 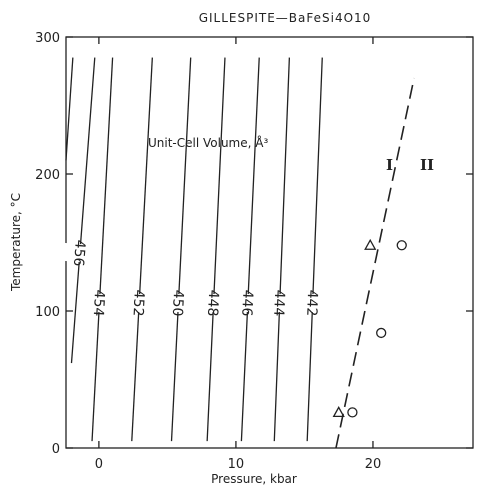 I want to click on contour-annotation: Unit-Cell Volume, Å³, so click(x=208, y=142).